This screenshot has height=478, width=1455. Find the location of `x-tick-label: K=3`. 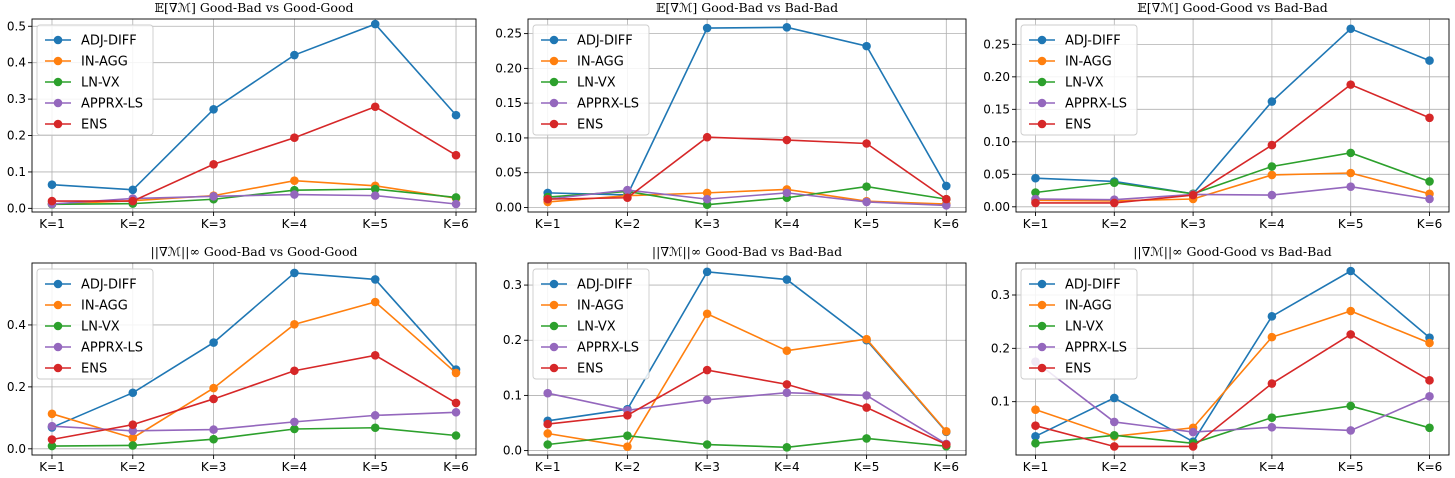

x-tick-label: K=3 is located at coordinates (1193, 467).